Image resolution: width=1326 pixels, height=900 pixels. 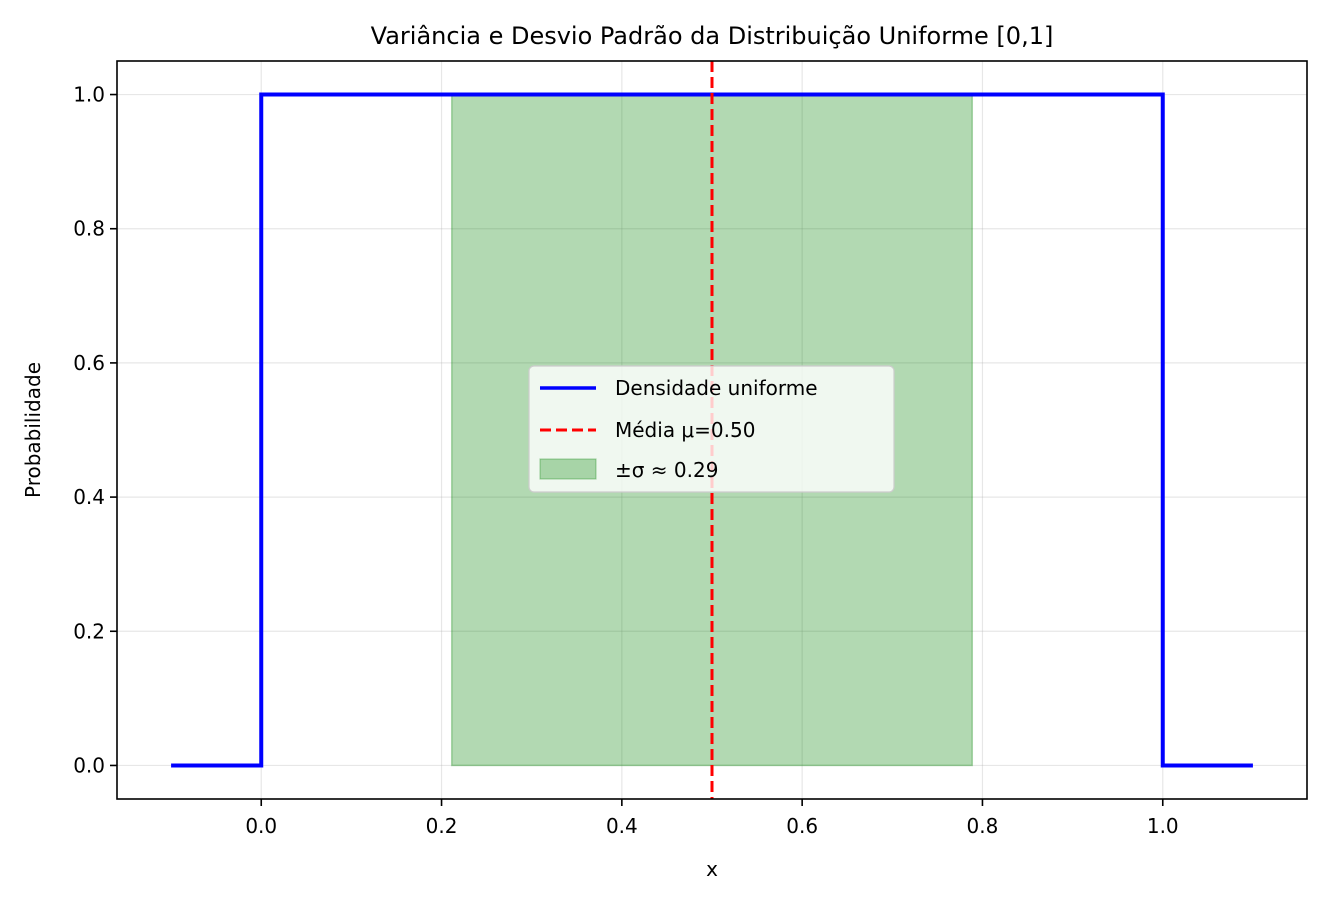 What do you see at coordinates (568, 469) in the screenshot?
I see `legend-swatch-sigma` at bounding box center [568, 469].